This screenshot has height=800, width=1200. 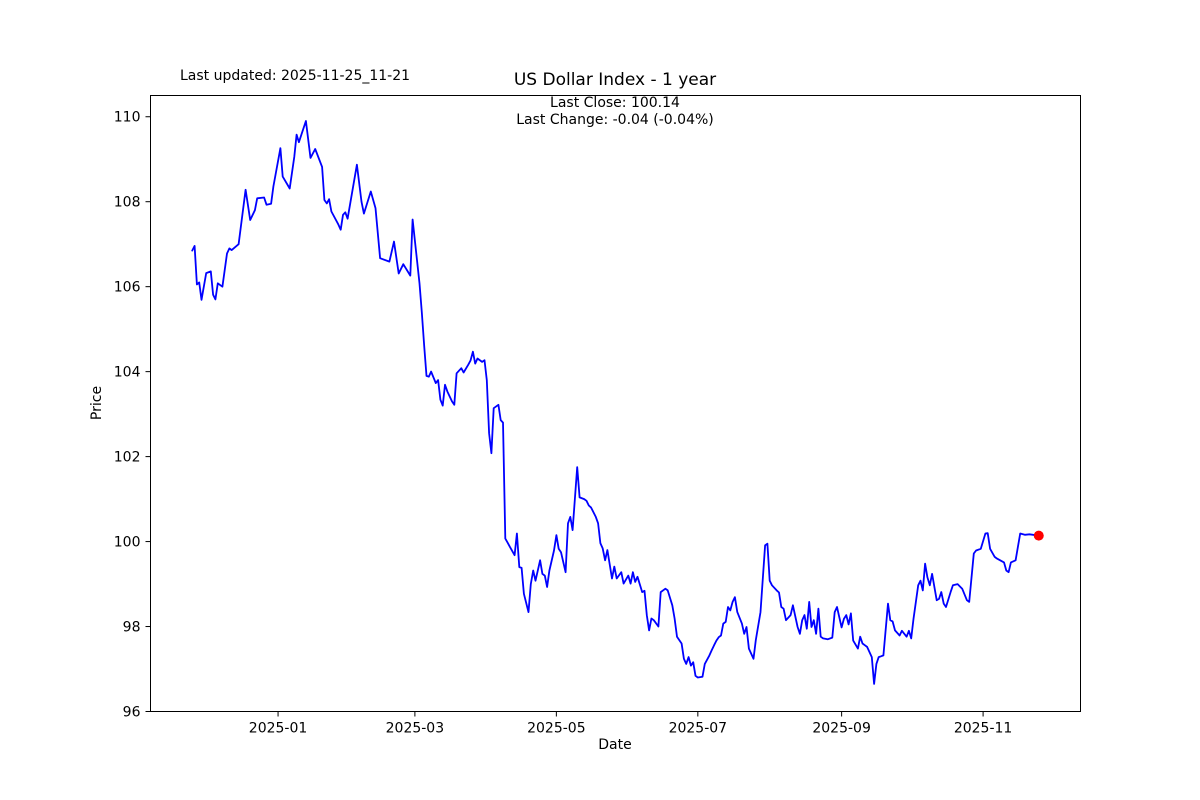 I want to click on x-tick-label: 2025-03, so click(x=415, y=729).